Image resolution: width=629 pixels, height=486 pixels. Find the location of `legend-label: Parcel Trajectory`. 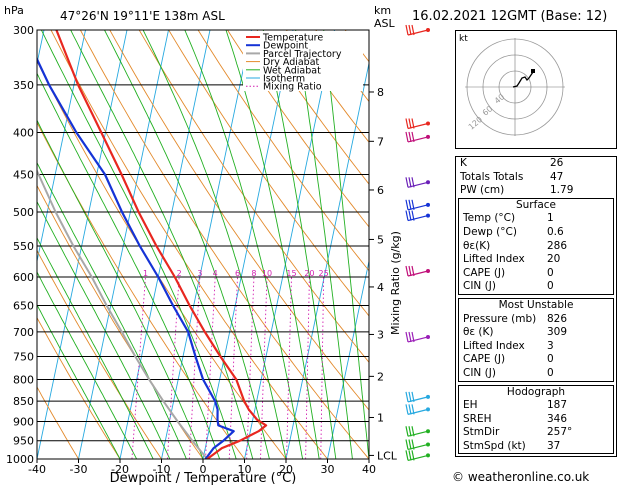

legend-label: Parcel Trajectory is located at coordinates (302, 54).